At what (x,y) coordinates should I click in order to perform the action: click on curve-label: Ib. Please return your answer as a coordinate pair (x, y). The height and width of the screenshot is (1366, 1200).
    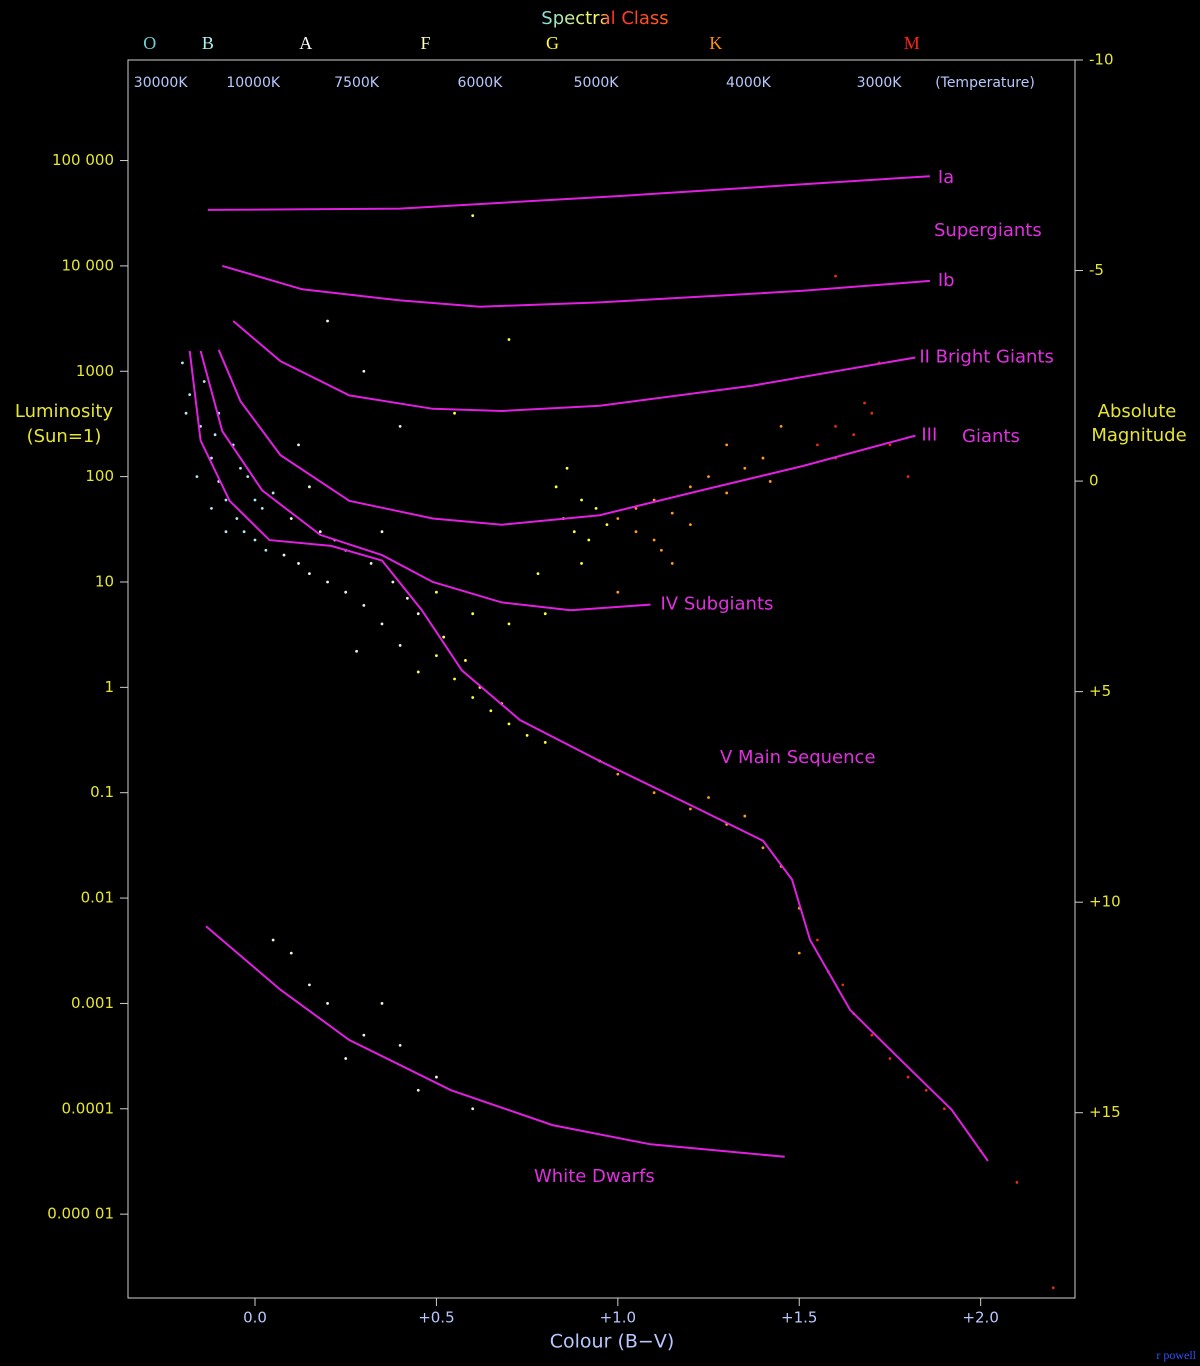
    Looking at the image, I should click on (946, 280).